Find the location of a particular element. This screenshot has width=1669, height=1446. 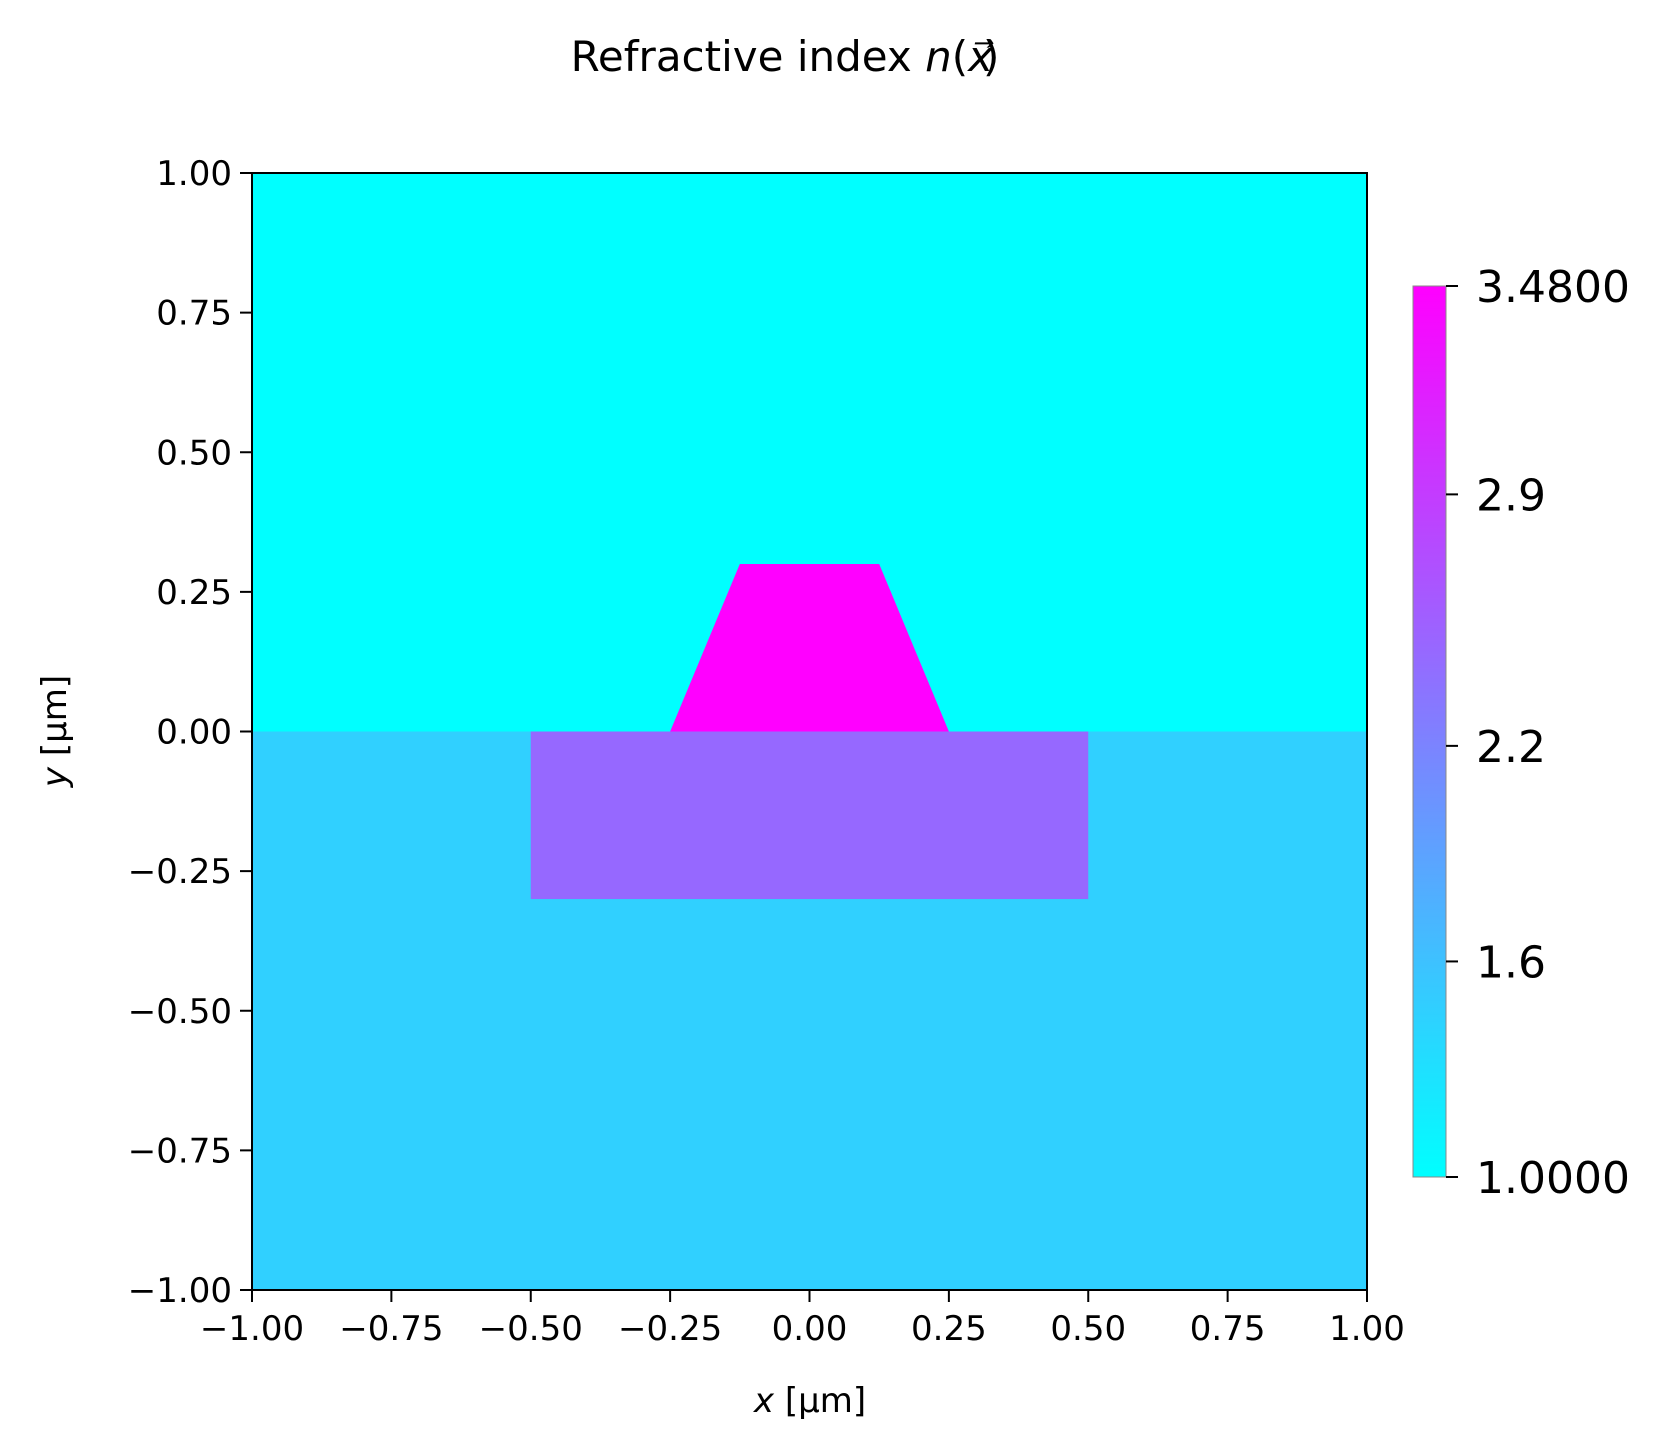

x-tick-label: −0.25 is located at coordinates (670, 1329).